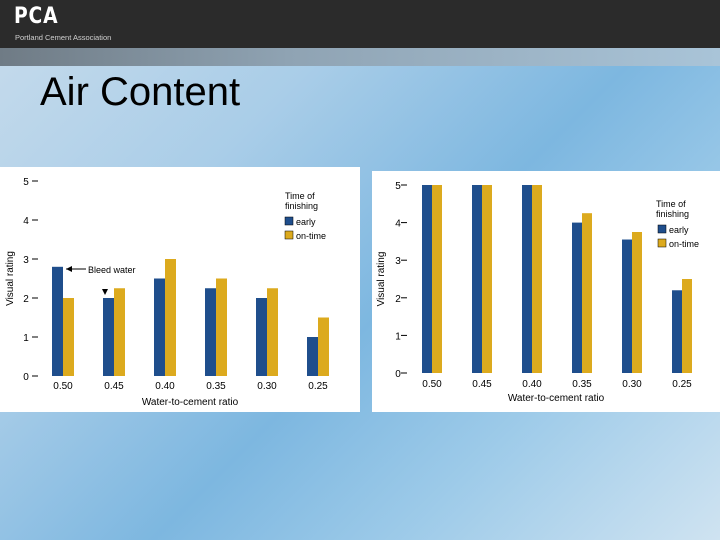 The height and width of the screenshot is (540, 720). I want to click on slide-title: Air Content, so click(140, 92).